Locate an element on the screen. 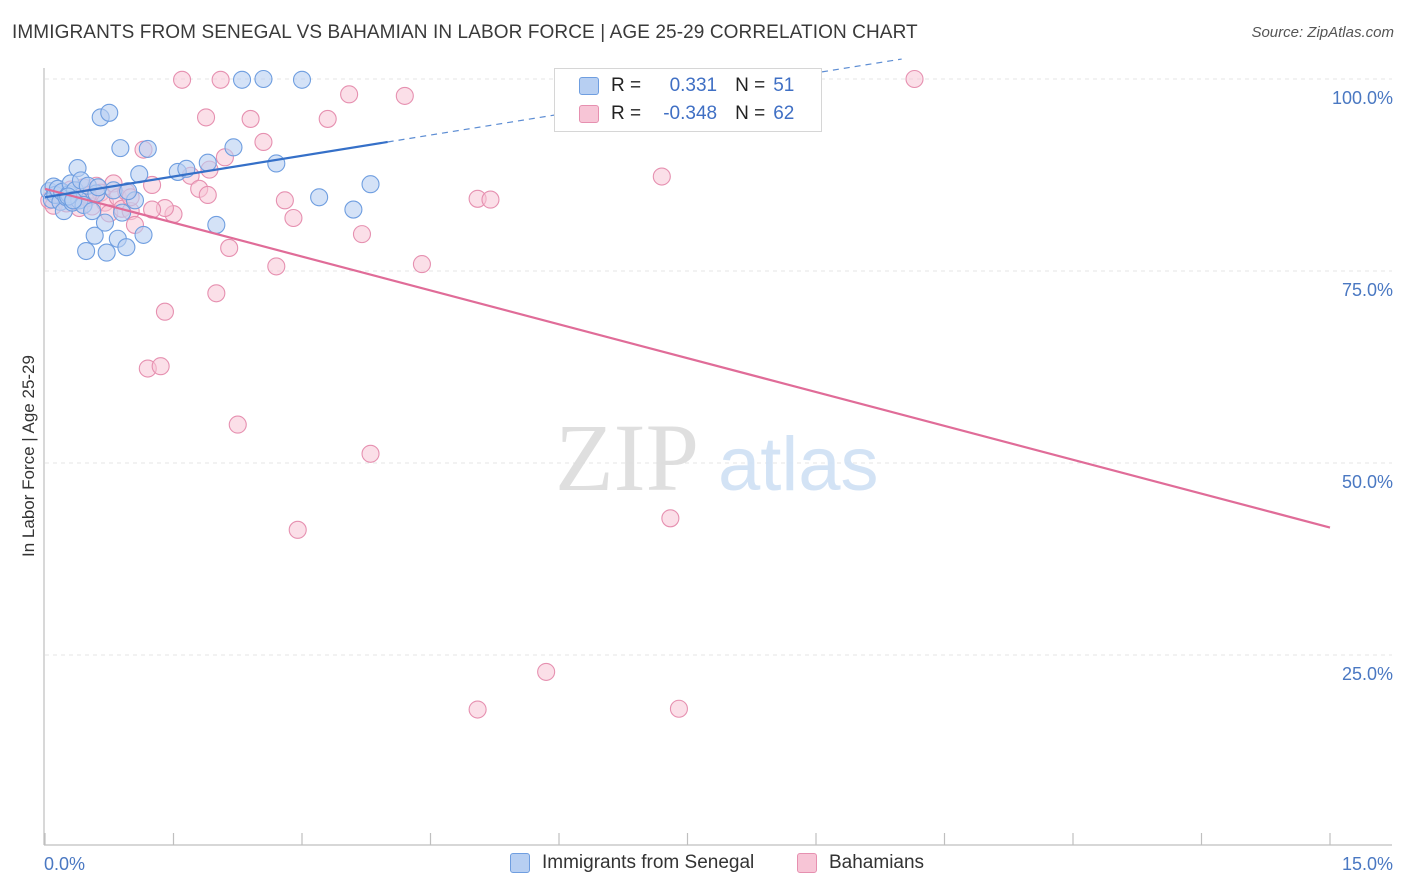 This screenshot has height=892, width=1406. y-tick-labels: 25.0% 50.0% 75.0% 100.0% is located at coordinates (1362, 386).